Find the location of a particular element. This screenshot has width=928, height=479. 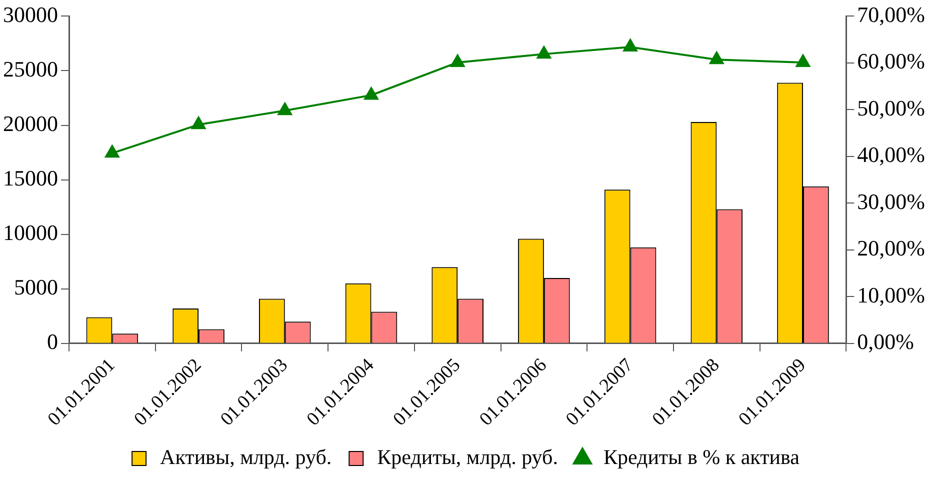

legend-label: Кредиты в % к актива is located at coordinates (701, 457).